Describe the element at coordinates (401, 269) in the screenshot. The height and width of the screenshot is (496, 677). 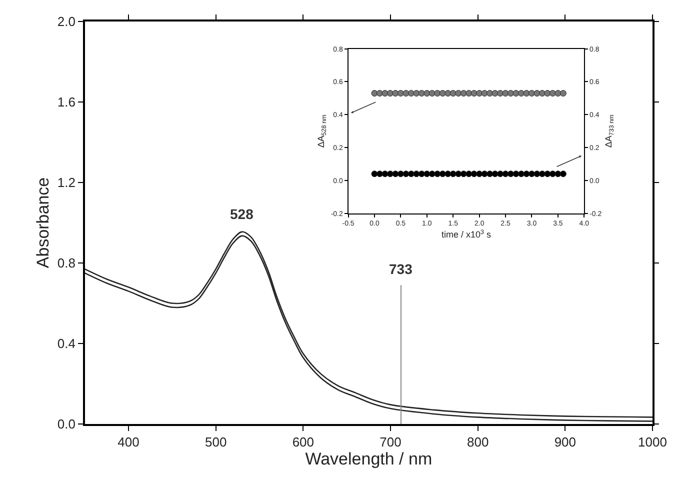
I see `annotation: 733` at that location.